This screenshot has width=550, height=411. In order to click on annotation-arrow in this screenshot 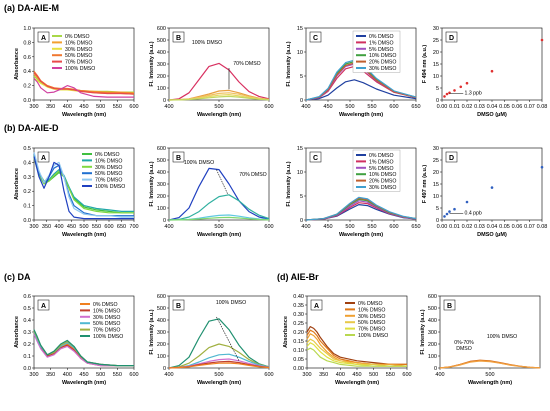, I will do `click(222, 182)`.